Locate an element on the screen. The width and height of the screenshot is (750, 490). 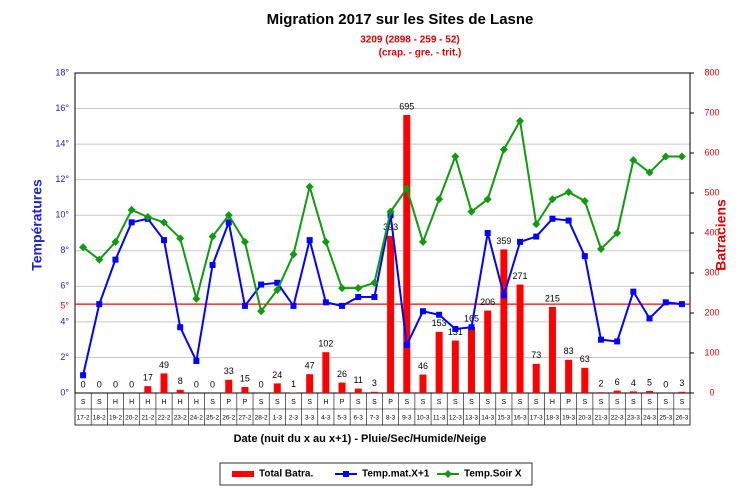
y2-tick-label: 700 is located at coordinates (711, 112).